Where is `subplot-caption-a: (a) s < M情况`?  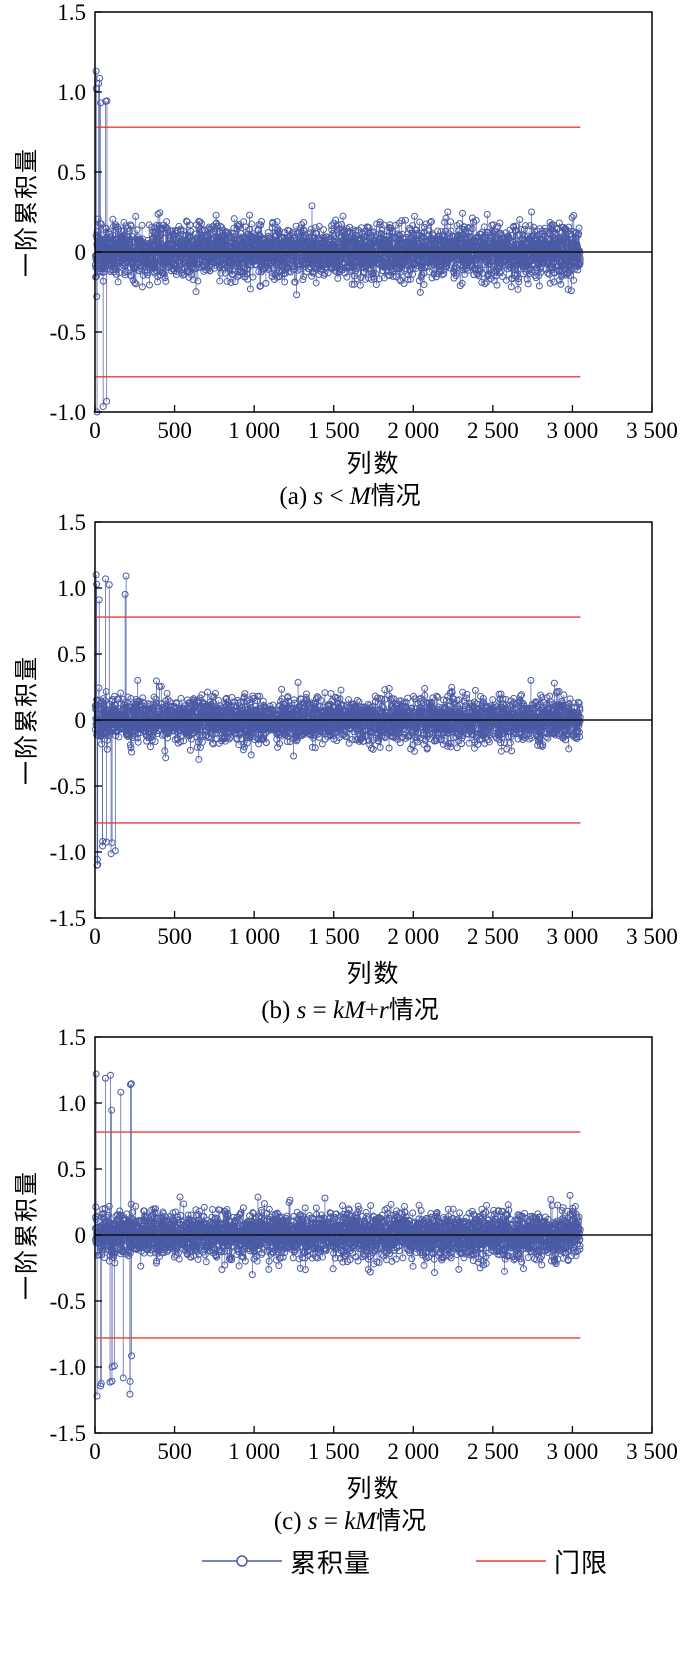
subplot-caption-a: (a) s < M情况 is located at coordinates (350, 496).